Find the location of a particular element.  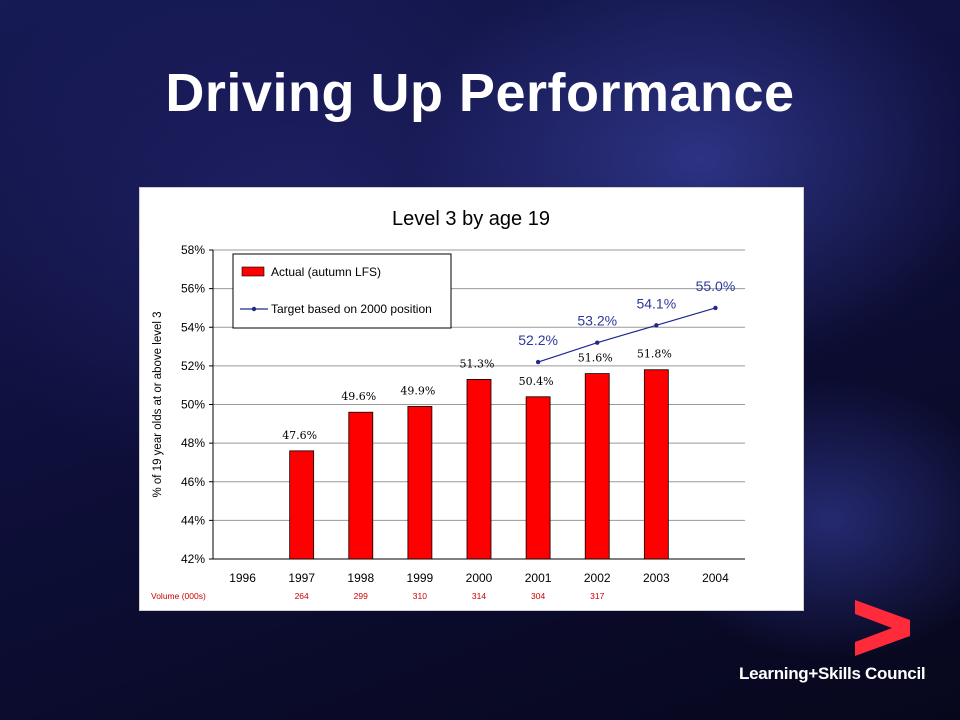

bar-label-1998: 49.6% is located at coordinates (358, 396).